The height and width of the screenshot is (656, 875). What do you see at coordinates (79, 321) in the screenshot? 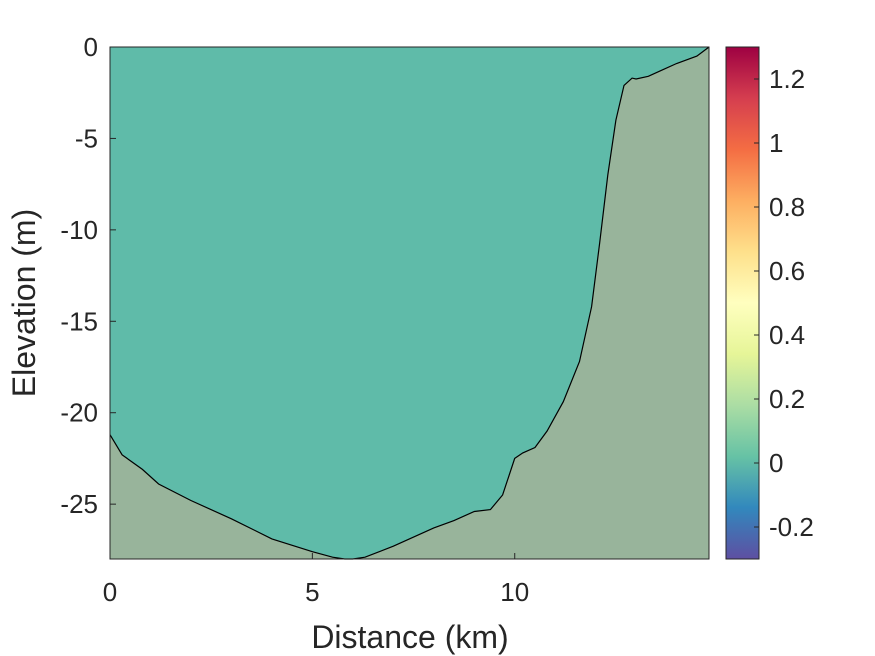
I see `y-tick-label: -15` at bounding box center [79, 321].